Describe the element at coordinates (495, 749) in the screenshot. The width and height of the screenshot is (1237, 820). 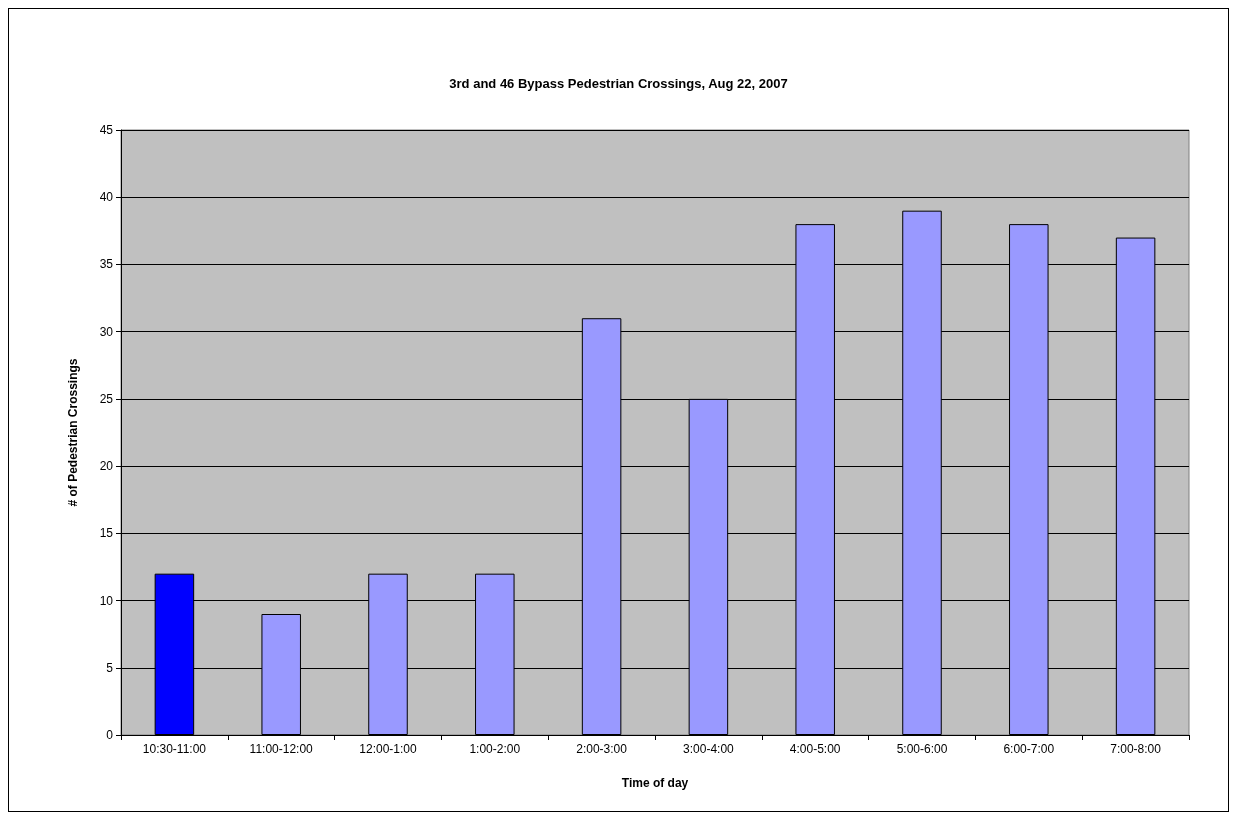
I see `x-tick-label: 1:00-2:00` at that location.